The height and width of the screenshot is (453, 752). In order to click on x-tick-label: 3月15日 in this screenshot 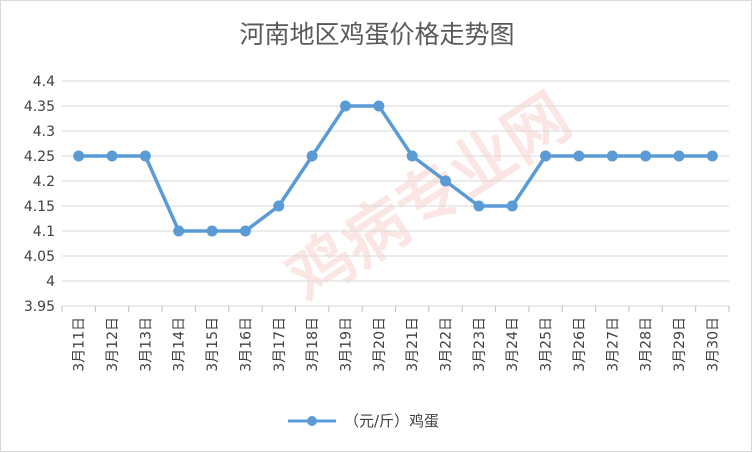, I will do `click(213, 344)`.